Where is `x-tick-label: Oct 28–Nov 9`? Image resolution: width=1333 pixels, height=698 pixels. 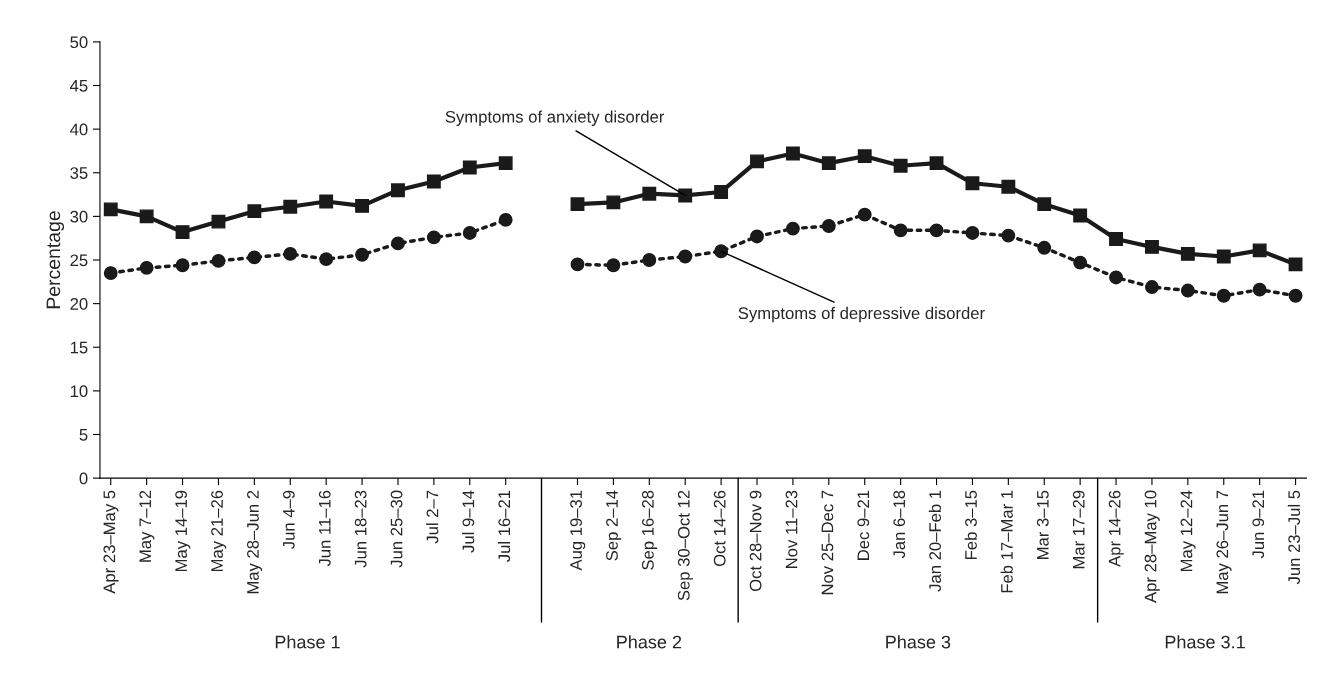 x-tick-label: Oct 28–Nov 9 is located at coordinates (755, 541).